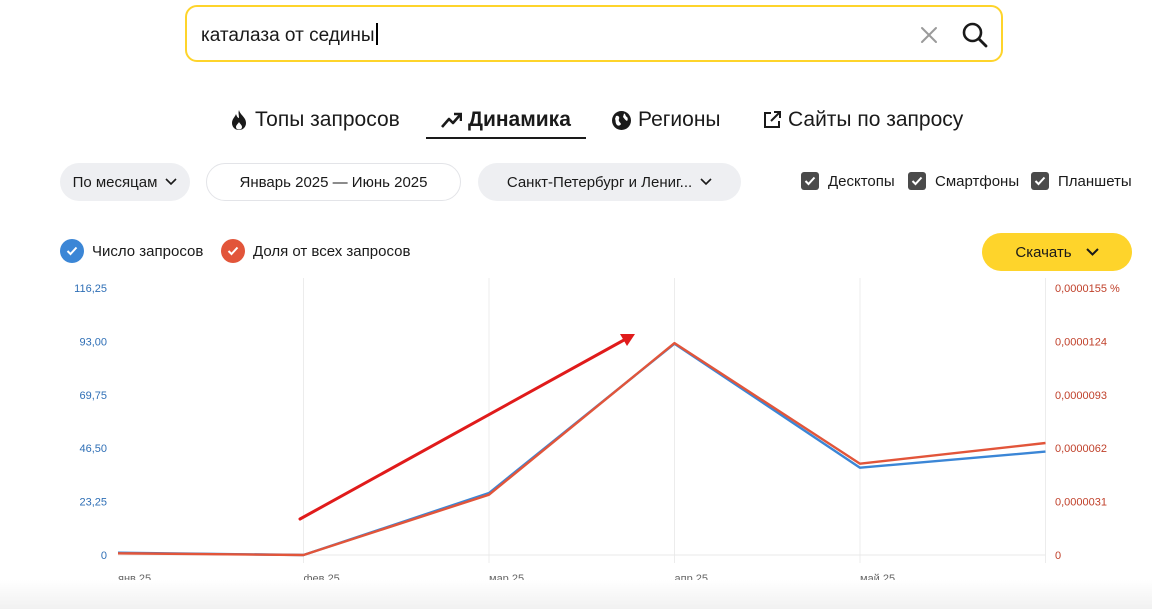 The height and width of the screenshot is (609, 1152). Describe the element at coordinates (1081, 342) in the screenshot. I see `y-right-tick-label: 0,0000124` at that location.